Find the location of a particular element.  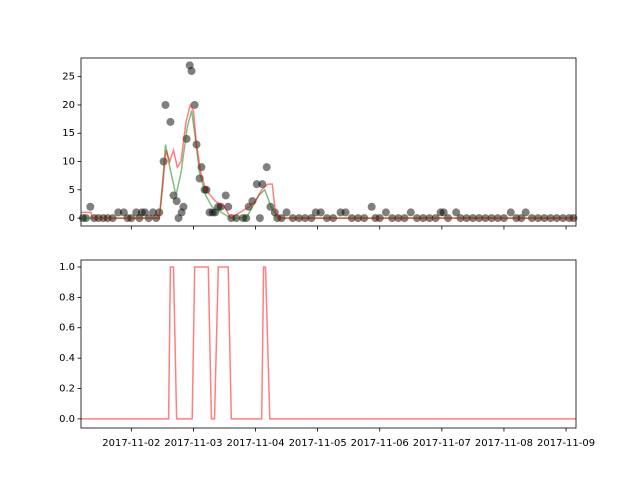

y-tick-label: 25 is located at coordinates (68, 77).